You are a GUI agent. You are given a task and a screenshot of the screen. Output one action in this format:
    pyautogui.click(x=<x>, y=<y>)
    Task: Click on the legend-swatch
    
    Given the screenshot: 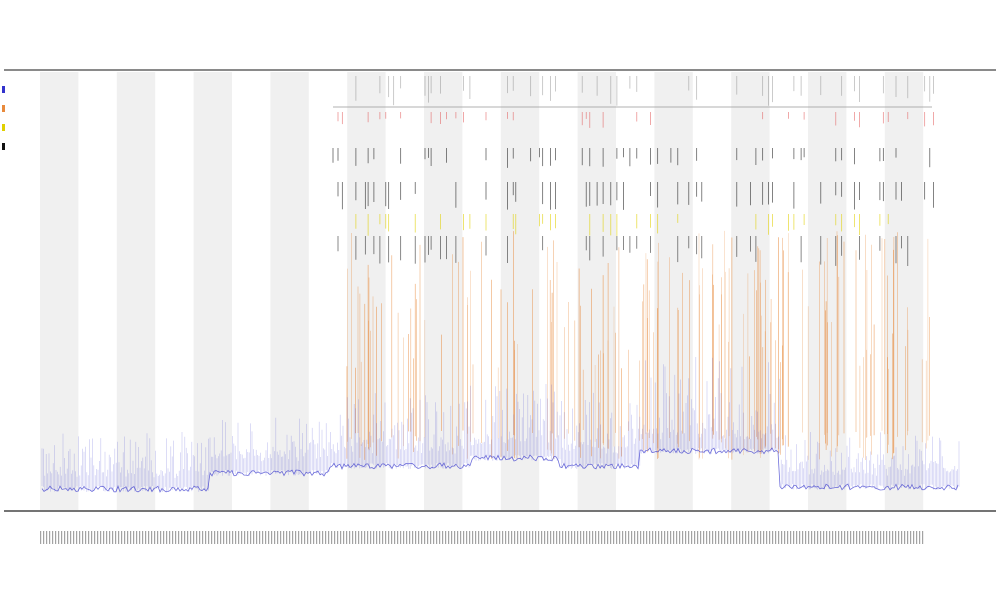 What is the action you would take?
    pyautogui.click(x=3, y=146)
    